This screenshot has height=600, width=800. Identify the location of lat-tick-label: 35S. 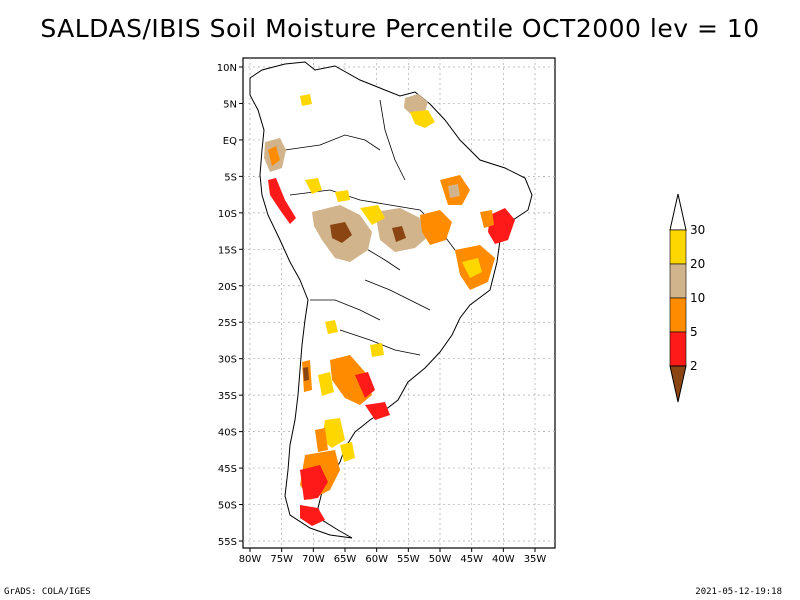
(227, 396).